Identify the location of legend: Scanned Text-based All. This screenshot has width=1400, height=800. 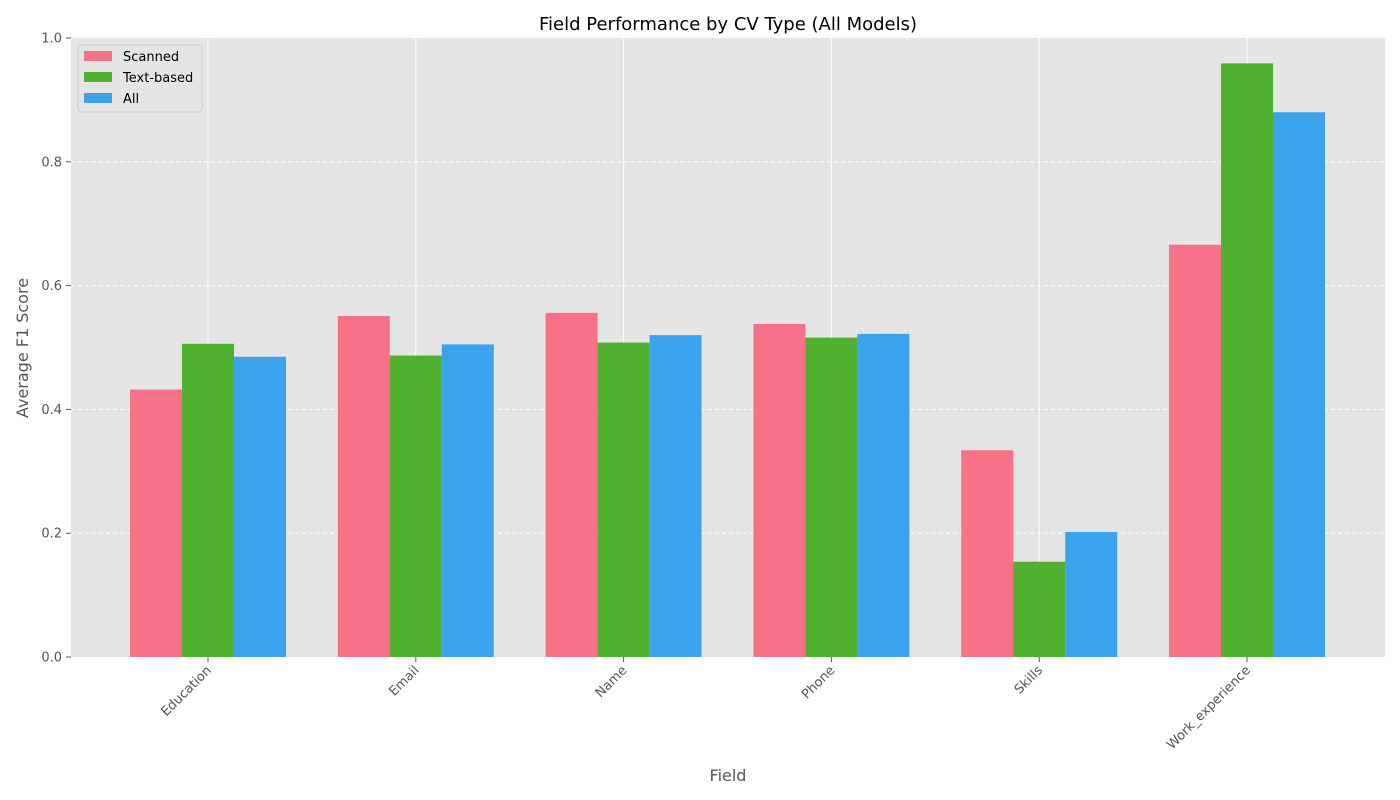
(140, 78).